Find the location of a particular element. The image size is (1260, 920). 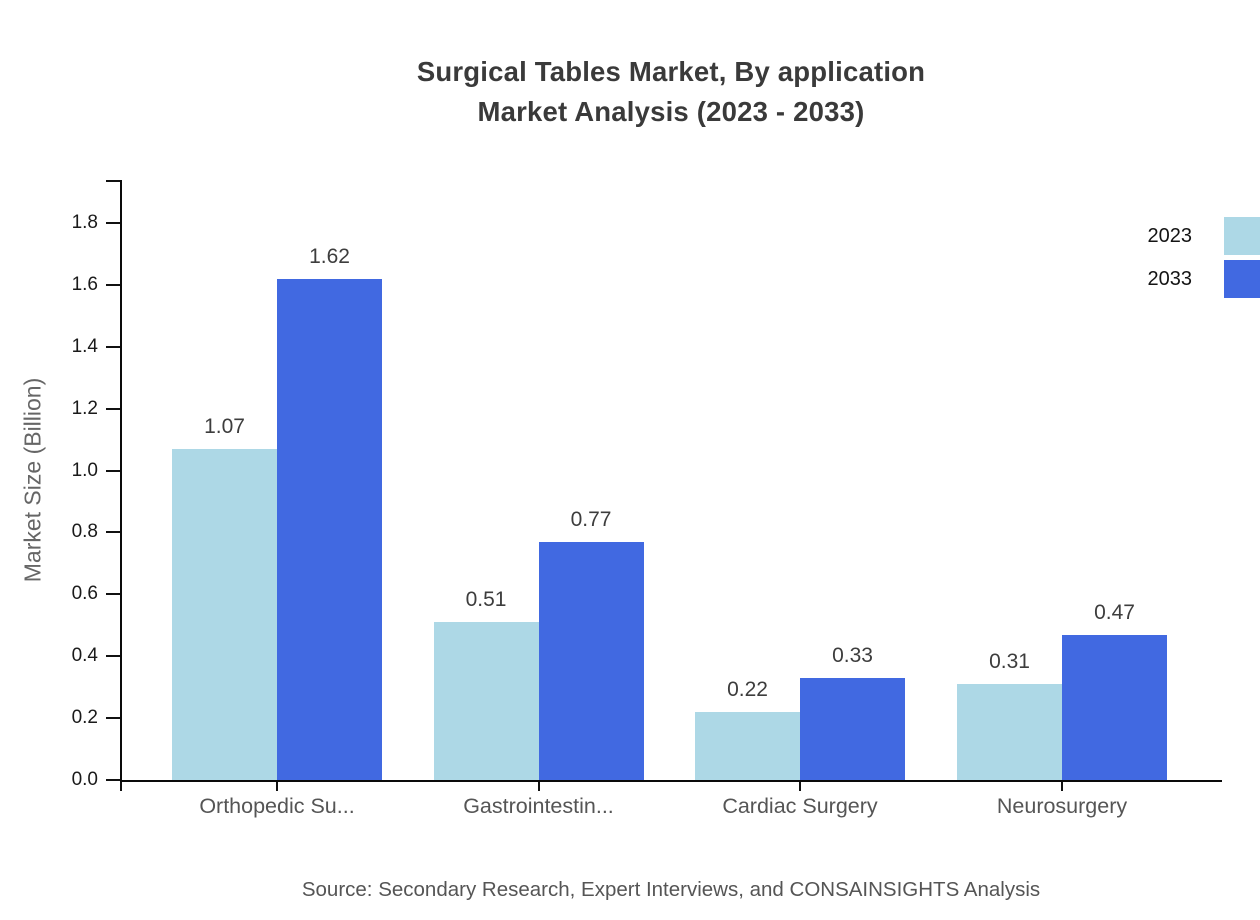

y-tick-label: 0.4 is located at coordinates (84, 656).